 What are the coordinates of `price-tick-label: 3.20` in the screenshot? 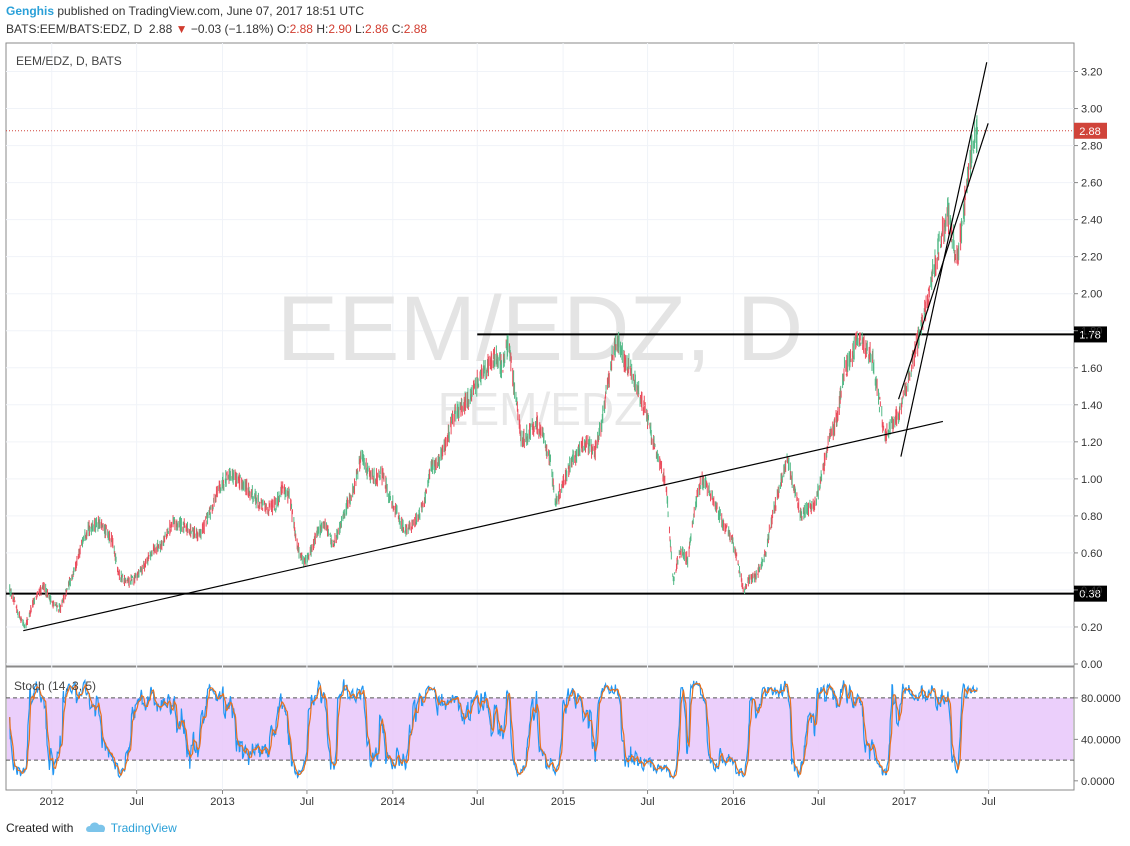 It's located at (1091, 73).